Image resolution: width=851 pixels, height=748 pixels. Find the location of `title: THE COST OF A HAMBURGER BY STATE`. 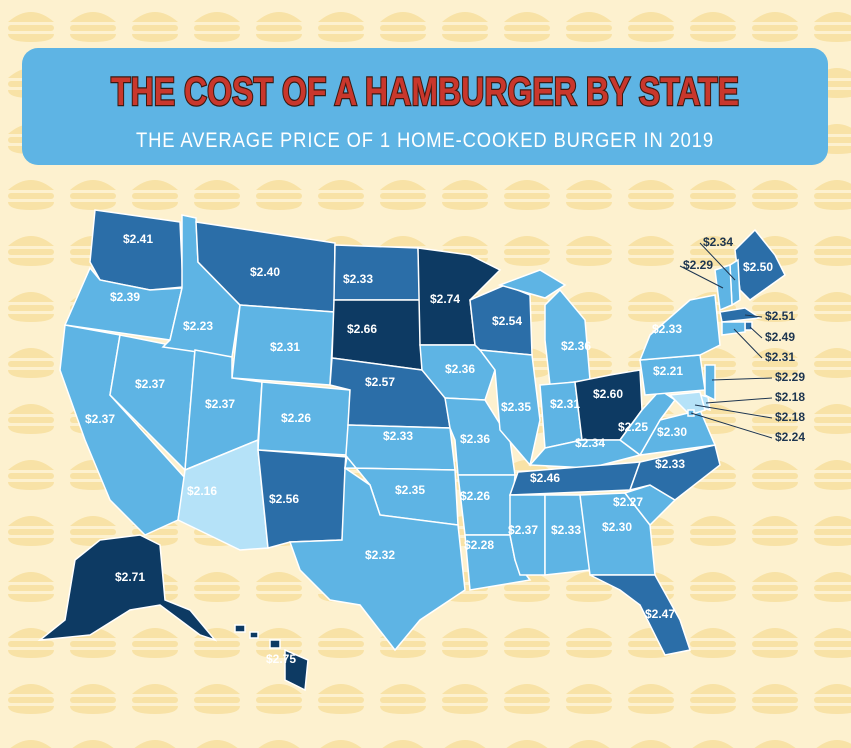

title: THE COST OF A HAMBURGER BY STATE is located at coordinates (425, 92).